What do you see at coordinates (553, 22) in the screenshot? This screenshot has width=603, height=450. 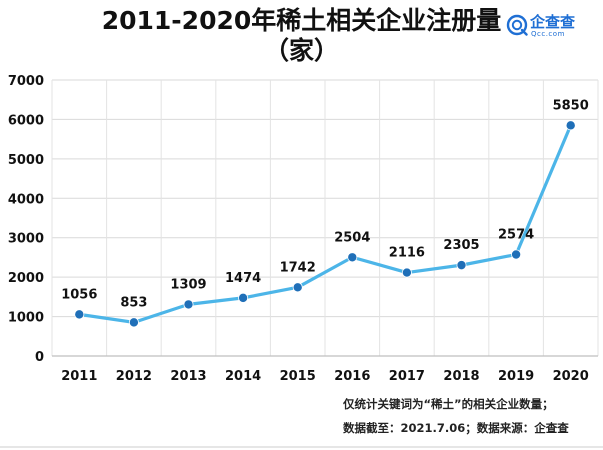 I see `logo-name: 企查查` at bounding box center [553, 22].